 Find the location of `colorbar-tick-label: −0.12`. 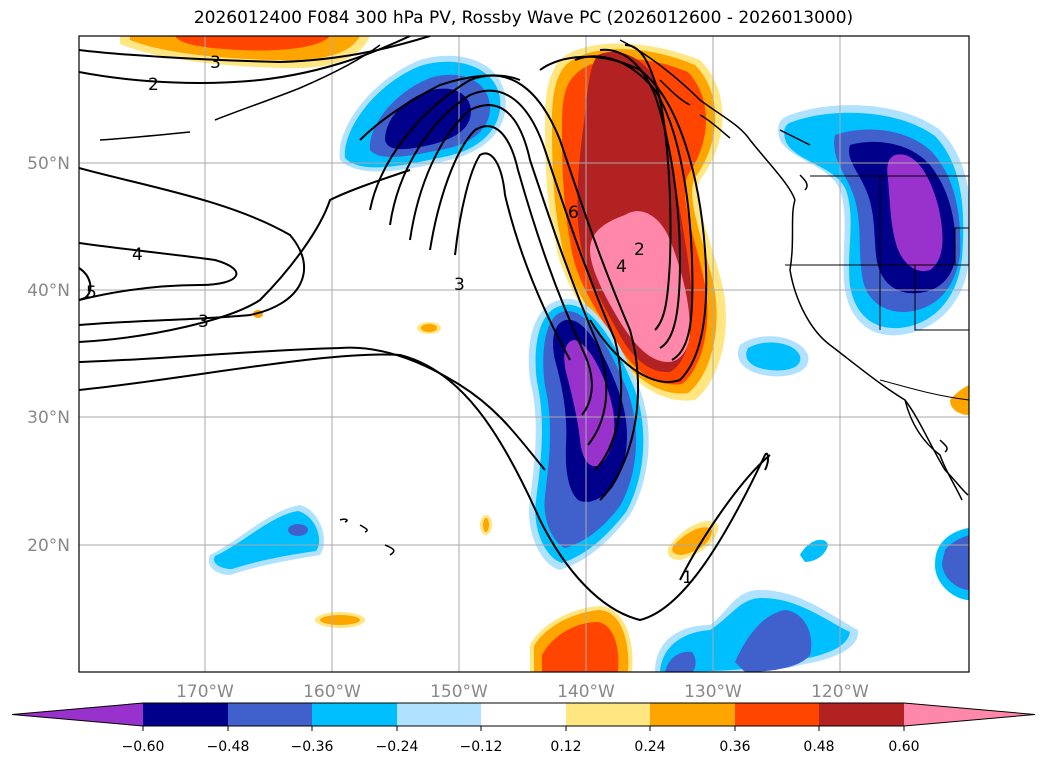

colorbar-tick-label: −0.12 is located at coordinates (481, 747).